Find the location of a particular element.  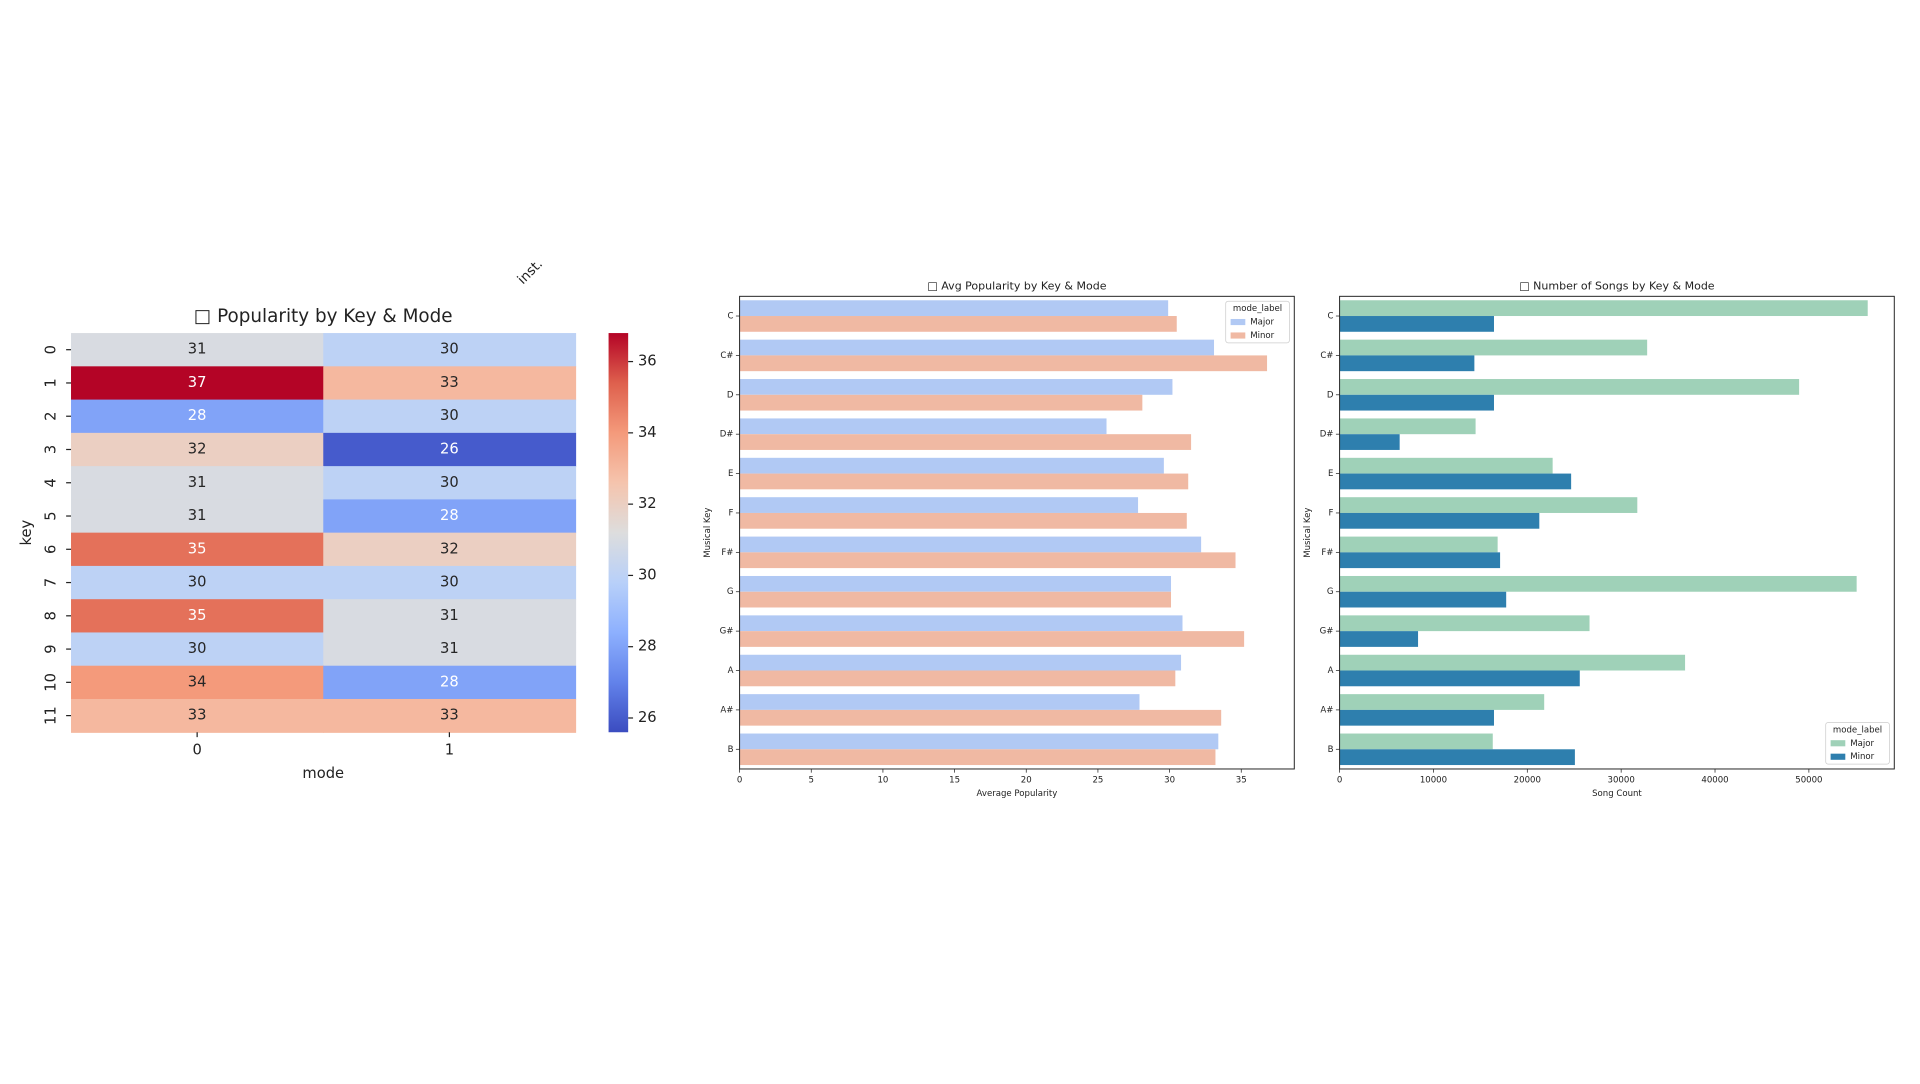

y-tick-label: F# is located at coordinates (1327, 553).